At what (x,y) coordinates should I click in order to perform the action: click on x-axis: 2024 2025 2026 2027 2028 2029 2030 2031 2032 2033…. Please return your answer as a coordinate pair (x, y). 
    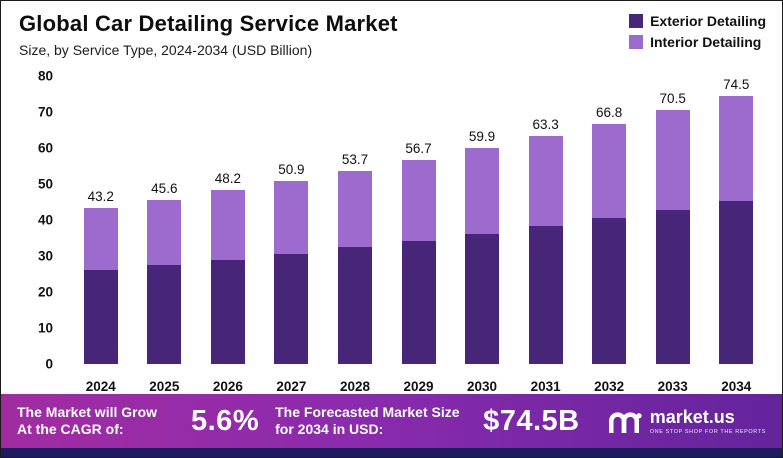
    Looking at the image, I should click on (418, 382).